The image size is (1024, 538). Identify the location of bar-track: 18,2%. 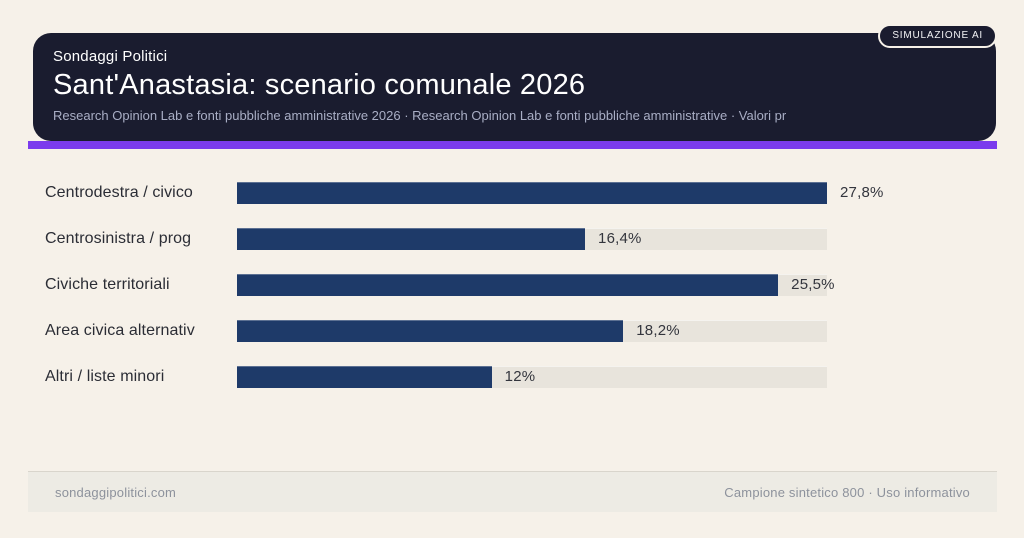
(532, 331).